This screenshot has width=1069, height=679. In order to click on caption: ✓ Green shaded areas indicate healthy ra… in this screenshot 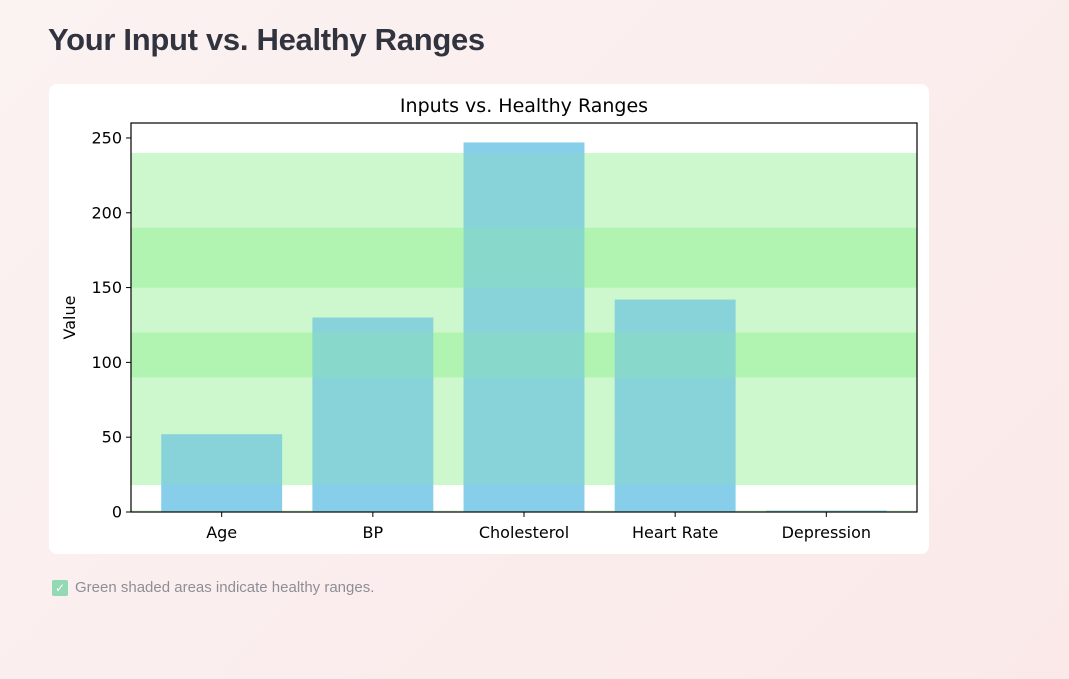, I will do `click(213, 587)`.